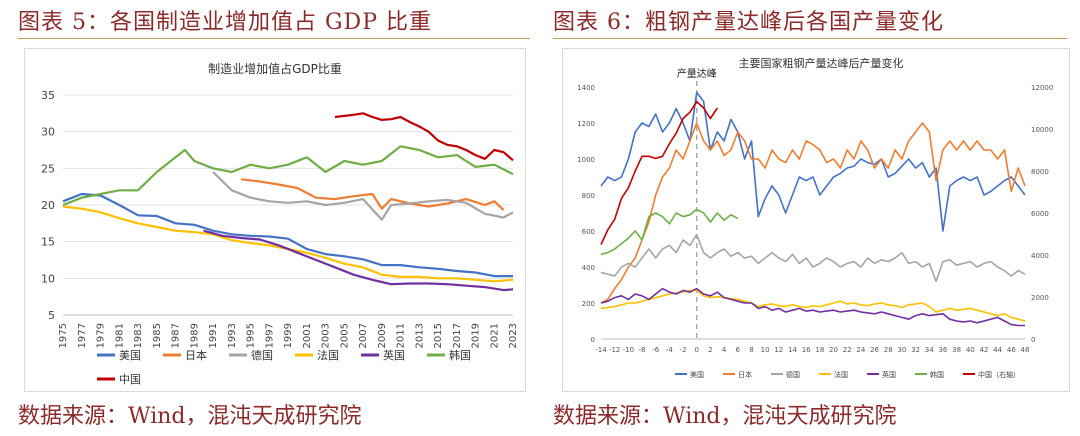 The image size is (1080, 436). Describe the element at coordinates (1040, 214) in the screenshot. I see `y2-tick-label-3: 6000` at that location.